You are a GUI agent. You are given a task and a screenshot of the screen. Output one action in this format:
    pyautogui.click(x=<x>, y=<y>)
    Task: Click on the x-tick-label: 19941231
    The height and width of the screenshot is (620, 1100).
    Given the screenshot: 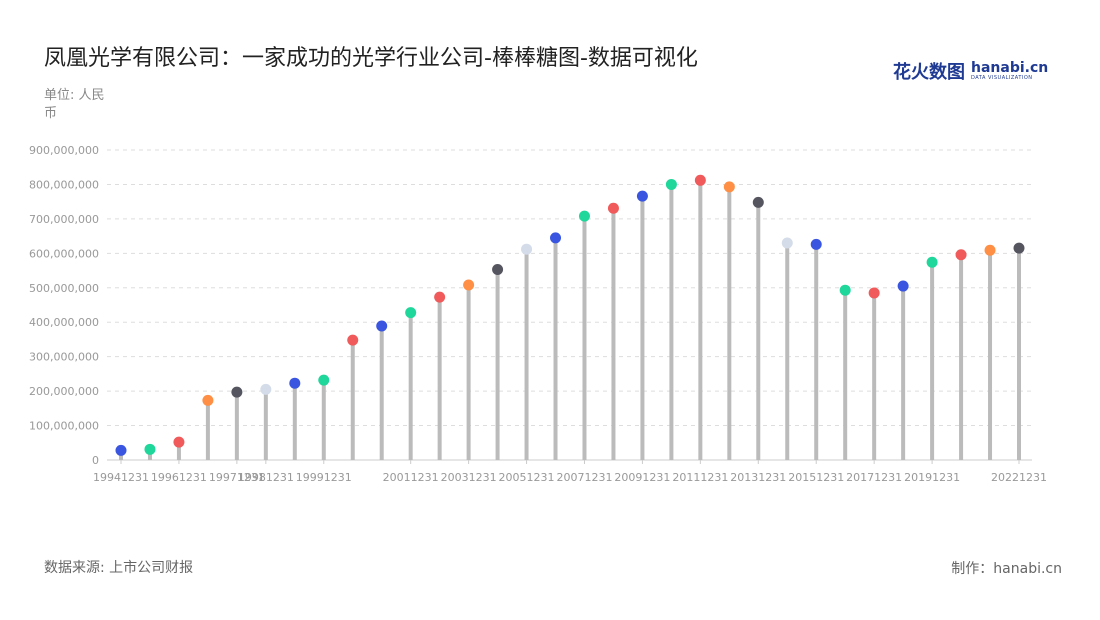 What is the action you would take?
    pyautogui.click(x=121, y=477)
    